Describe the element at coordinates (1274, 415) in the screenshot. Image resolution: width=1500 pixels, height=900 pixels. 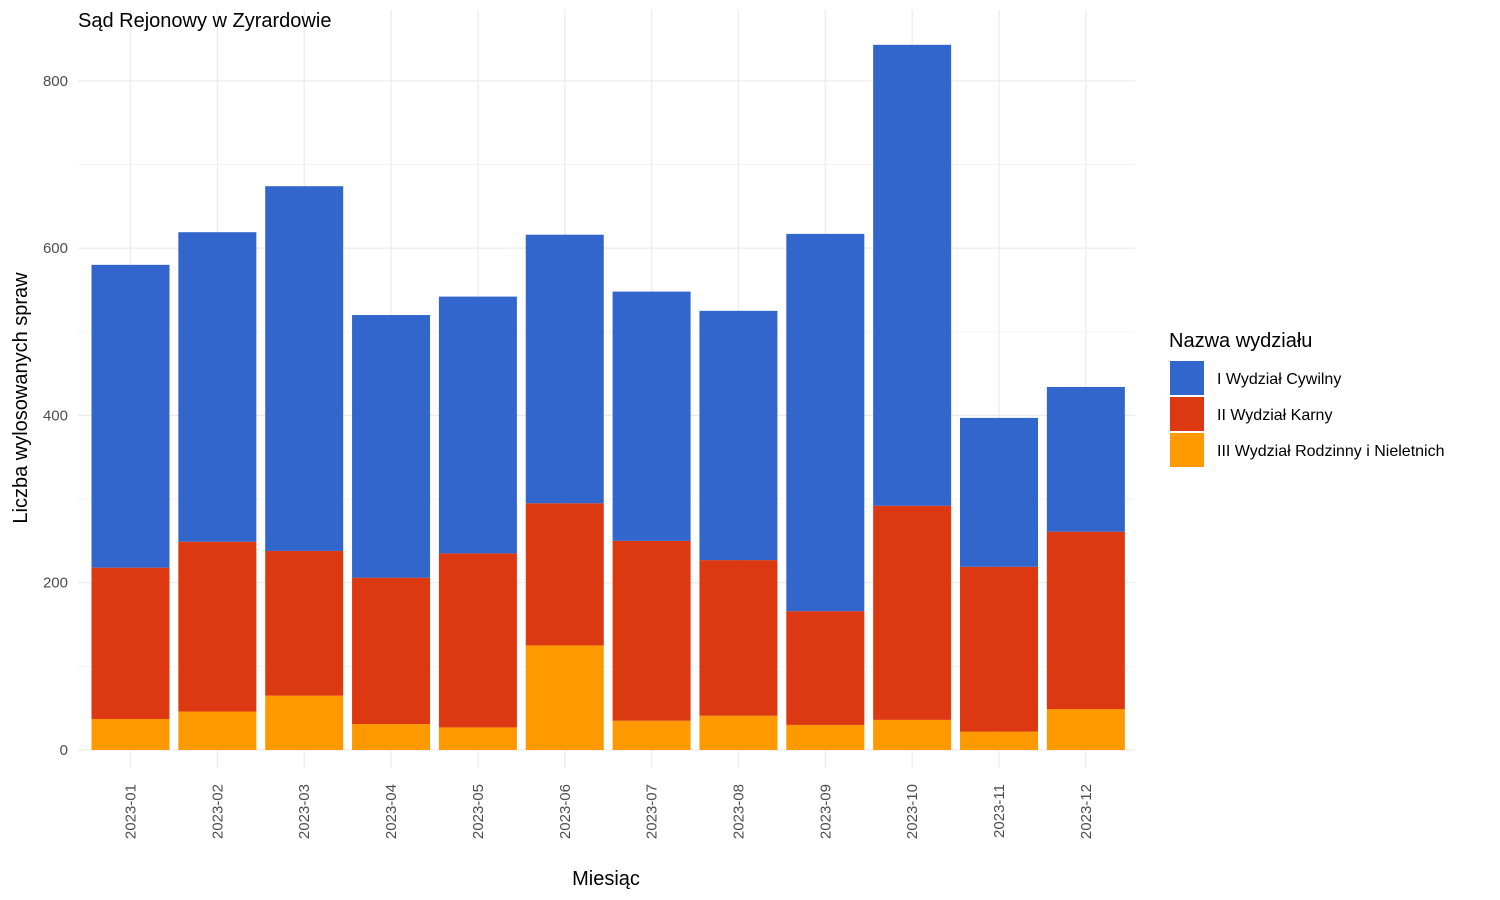
I see `legend-label: II Wydział Karny` at that location.